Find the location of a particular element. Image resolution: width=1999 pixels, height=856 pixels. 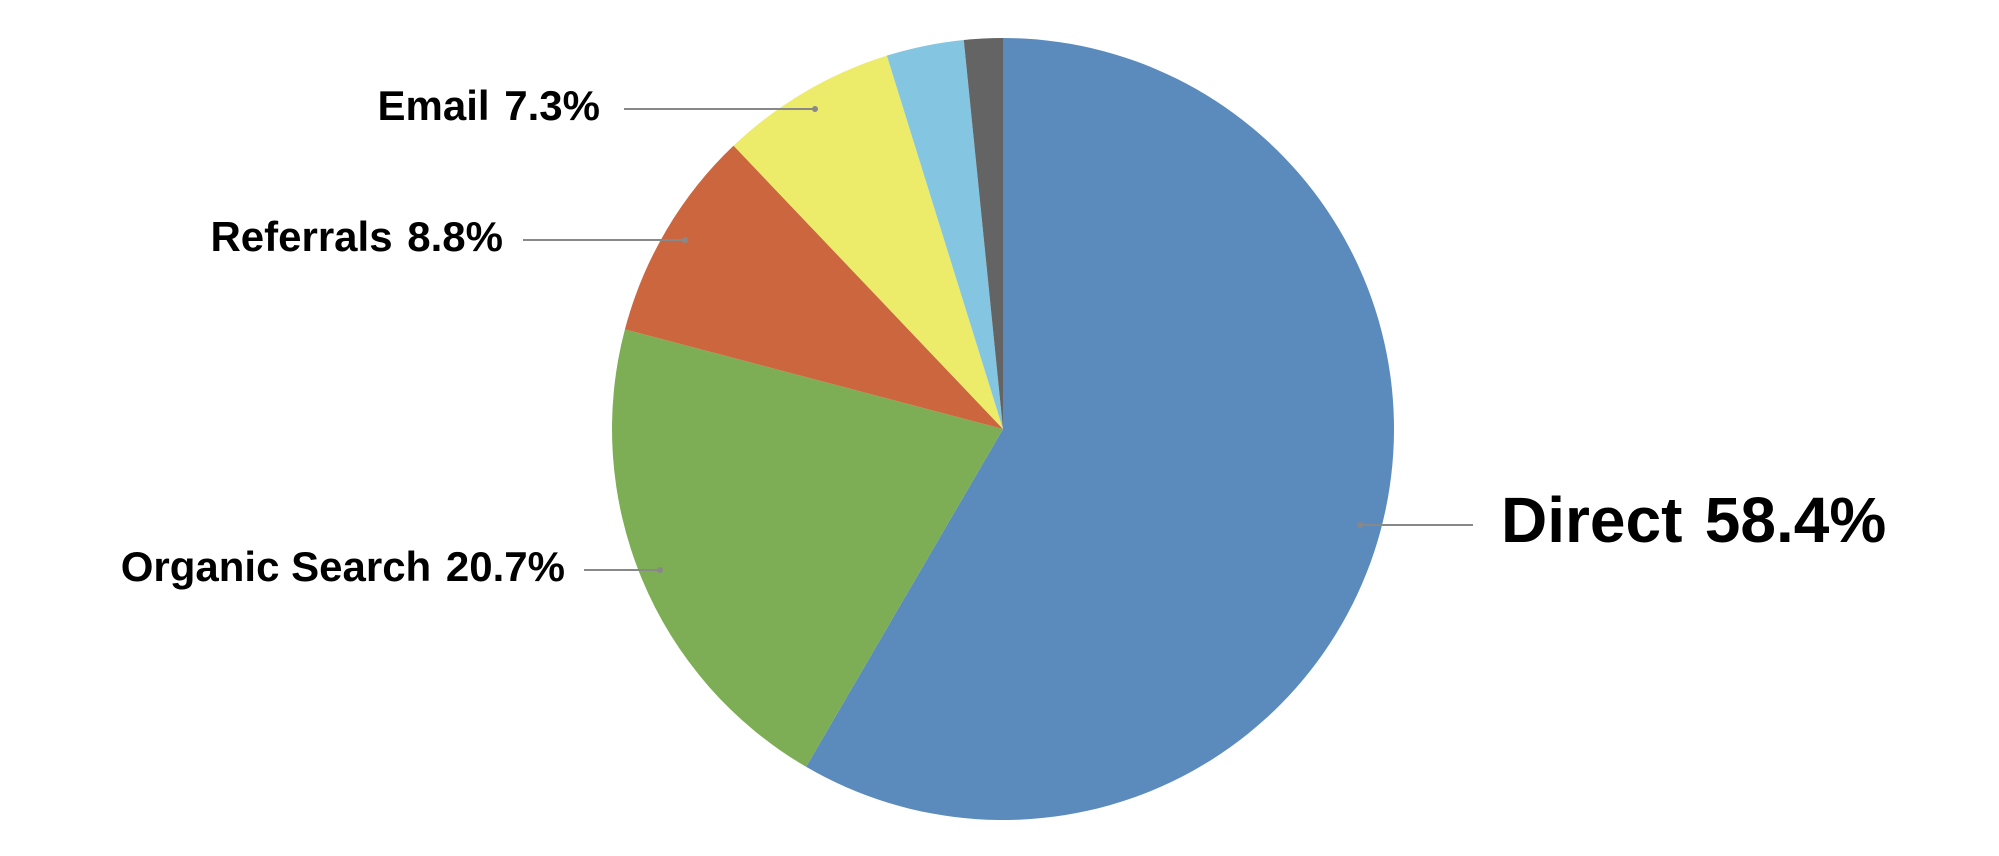

category-name: Email is located at coordinates (434, 105).